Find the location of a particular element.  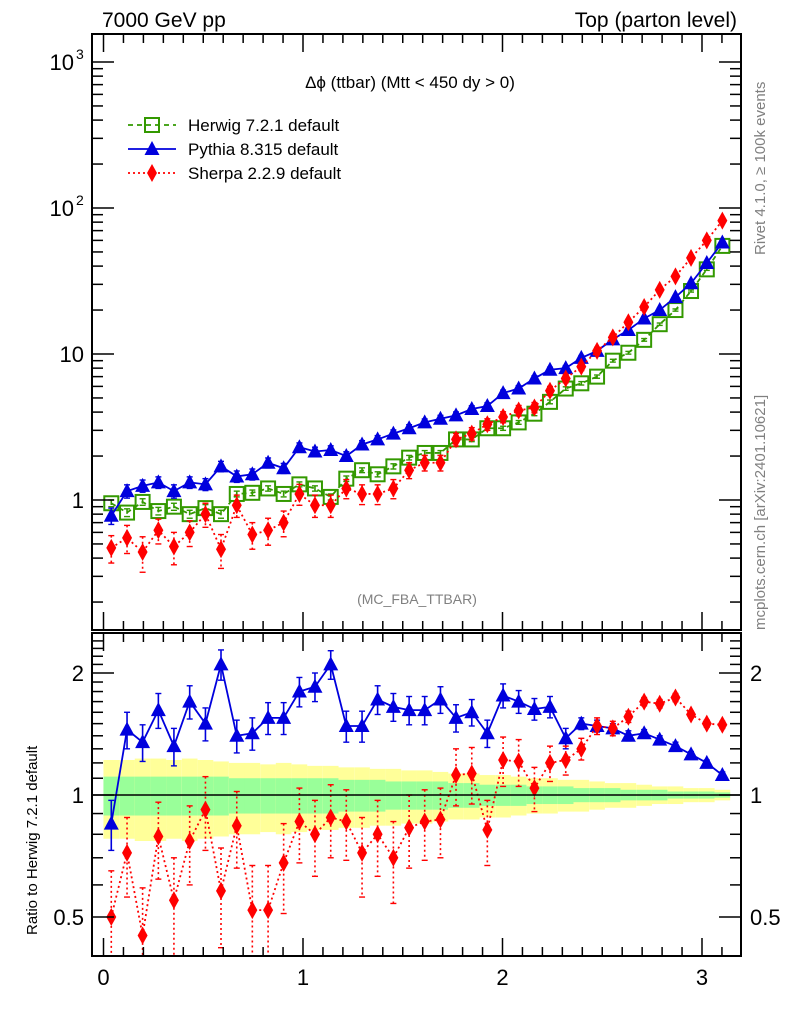

ratio-y-tick-label-left: 0.5 is located at coordinates (68, 917).